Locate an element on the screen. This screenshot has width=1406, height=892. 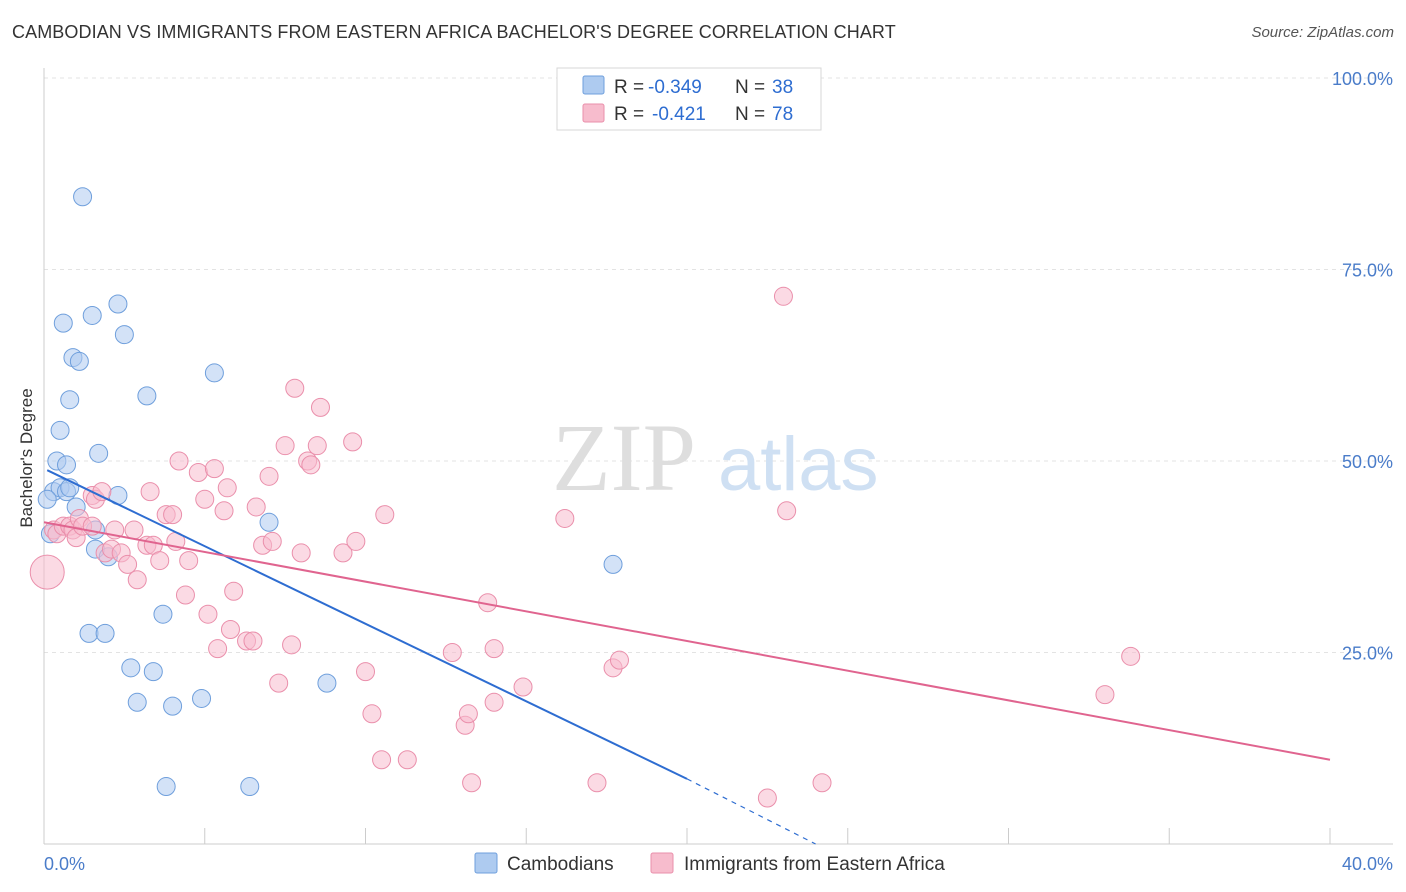
stats-legend-n-value-cambodians: 38 is located at coordinates (782, 87).